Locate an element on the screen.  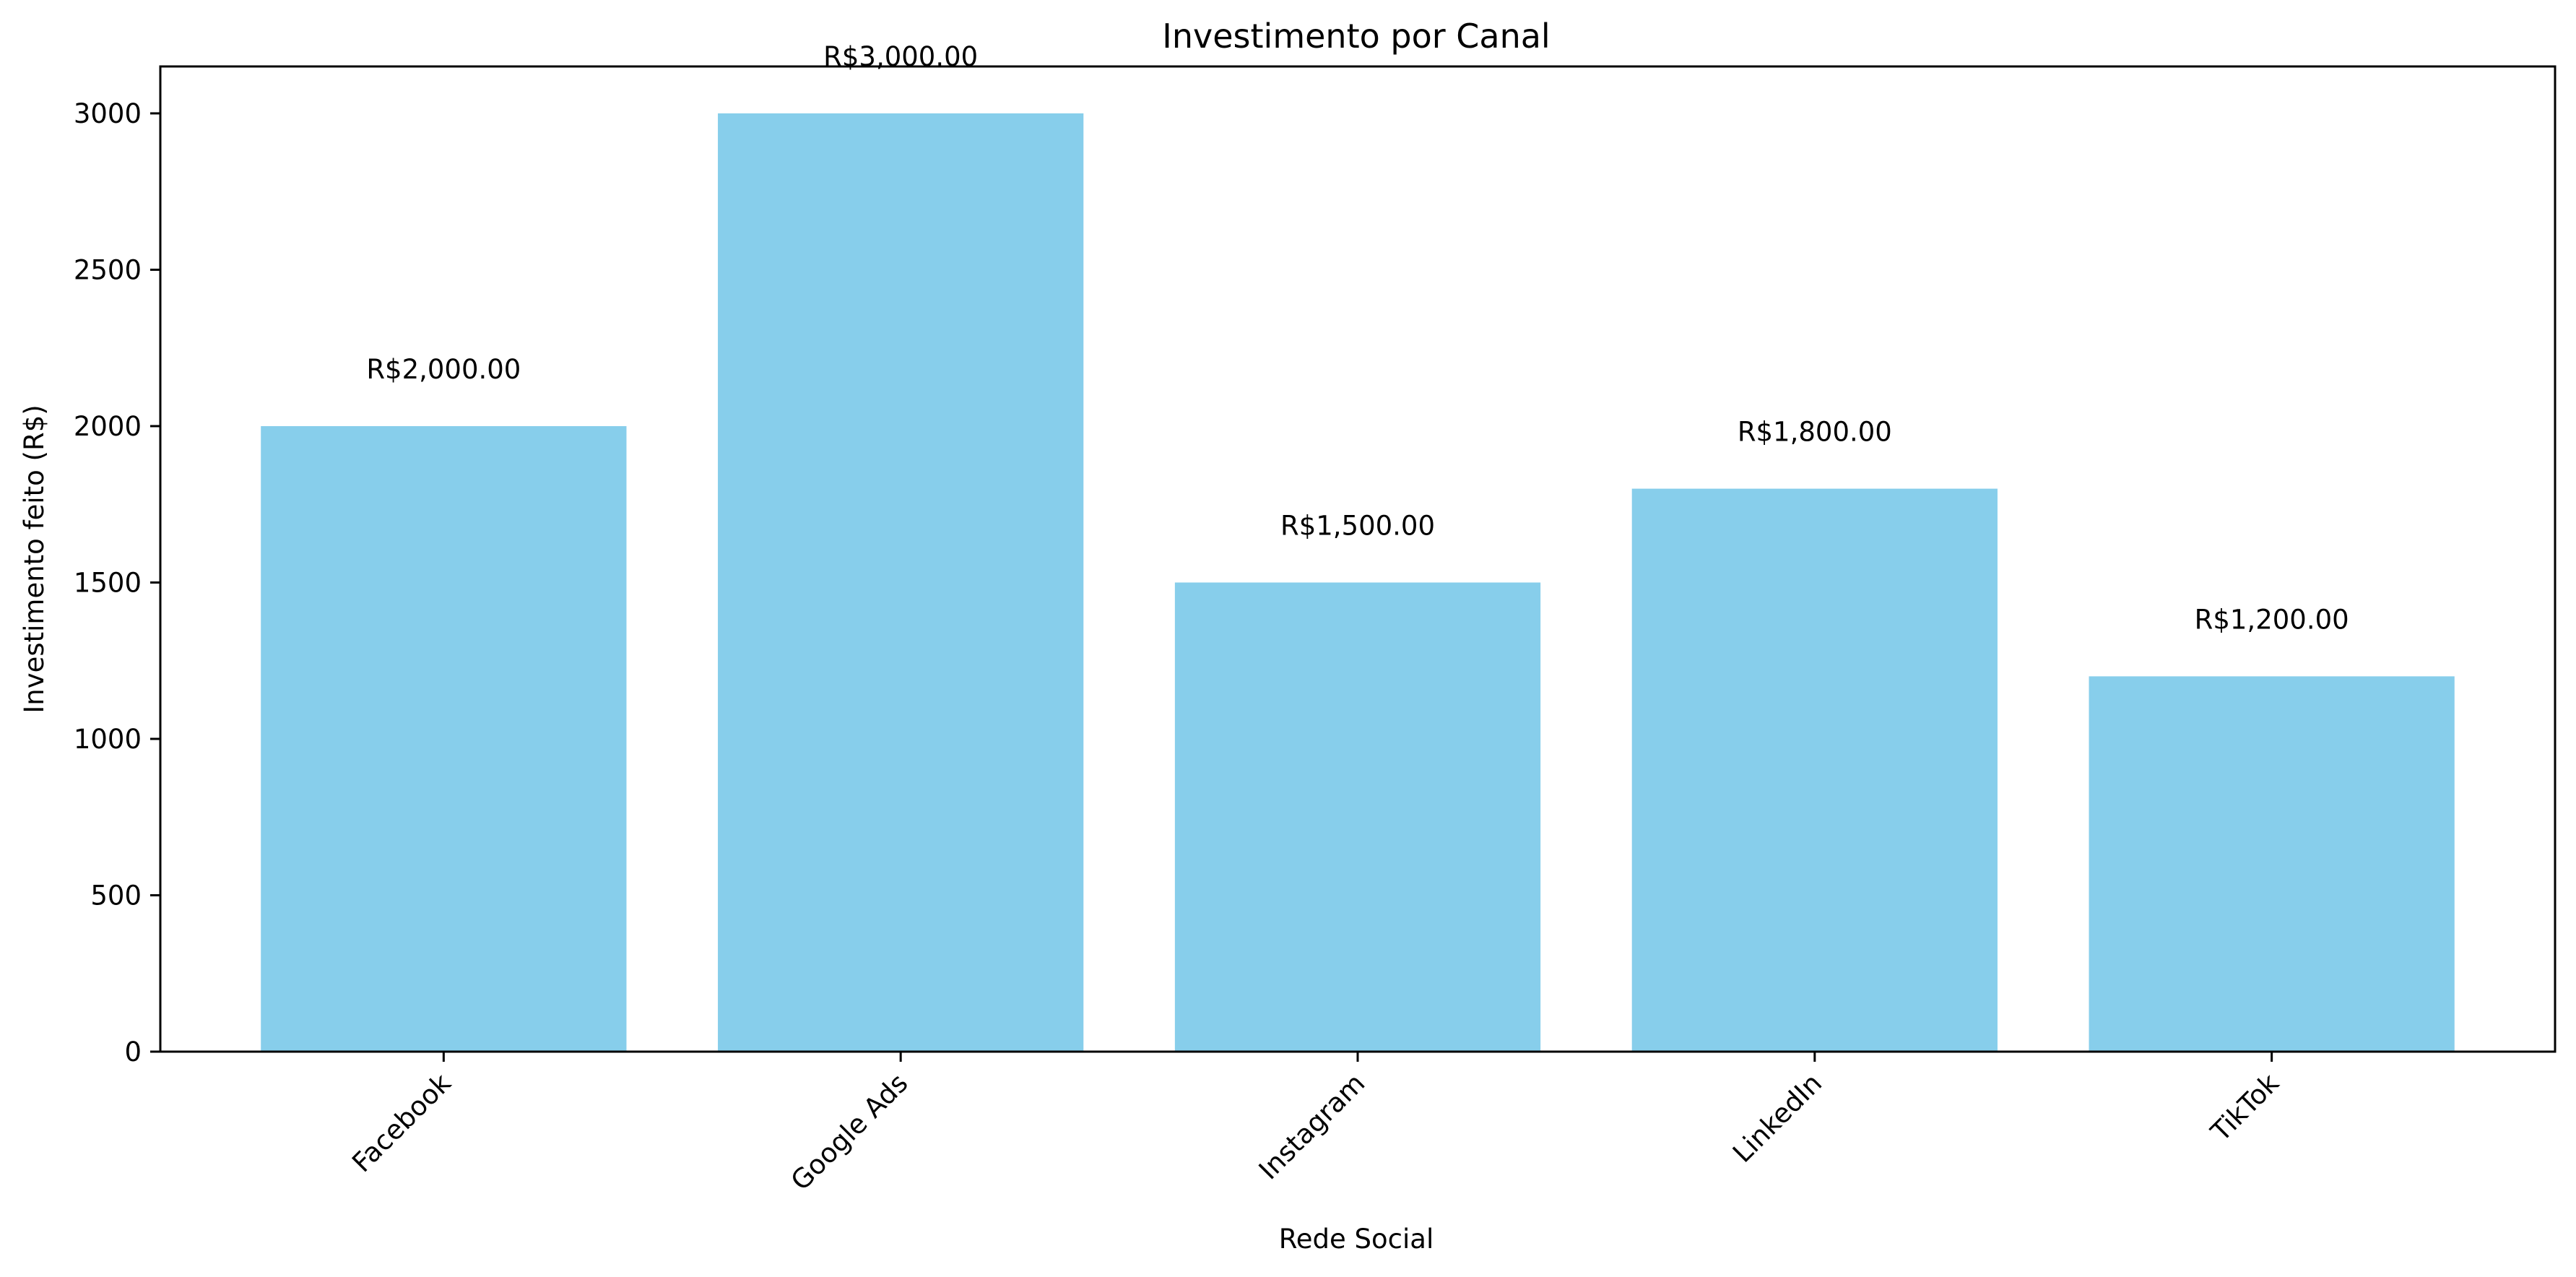
data-label: R$2,000.00 is located at coordinates (443, 369).